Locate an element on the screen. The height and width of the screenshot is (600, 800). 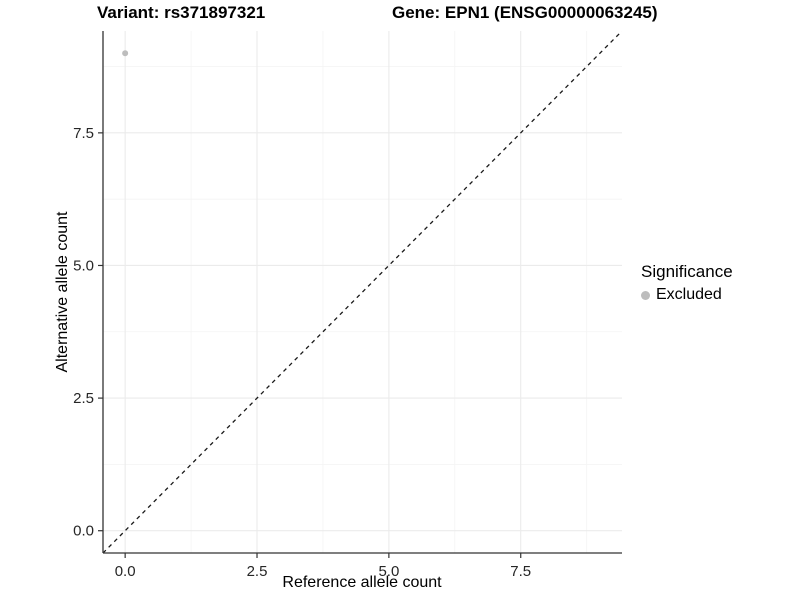
legend-entries: Excluded is located at coordinates (687, 295).